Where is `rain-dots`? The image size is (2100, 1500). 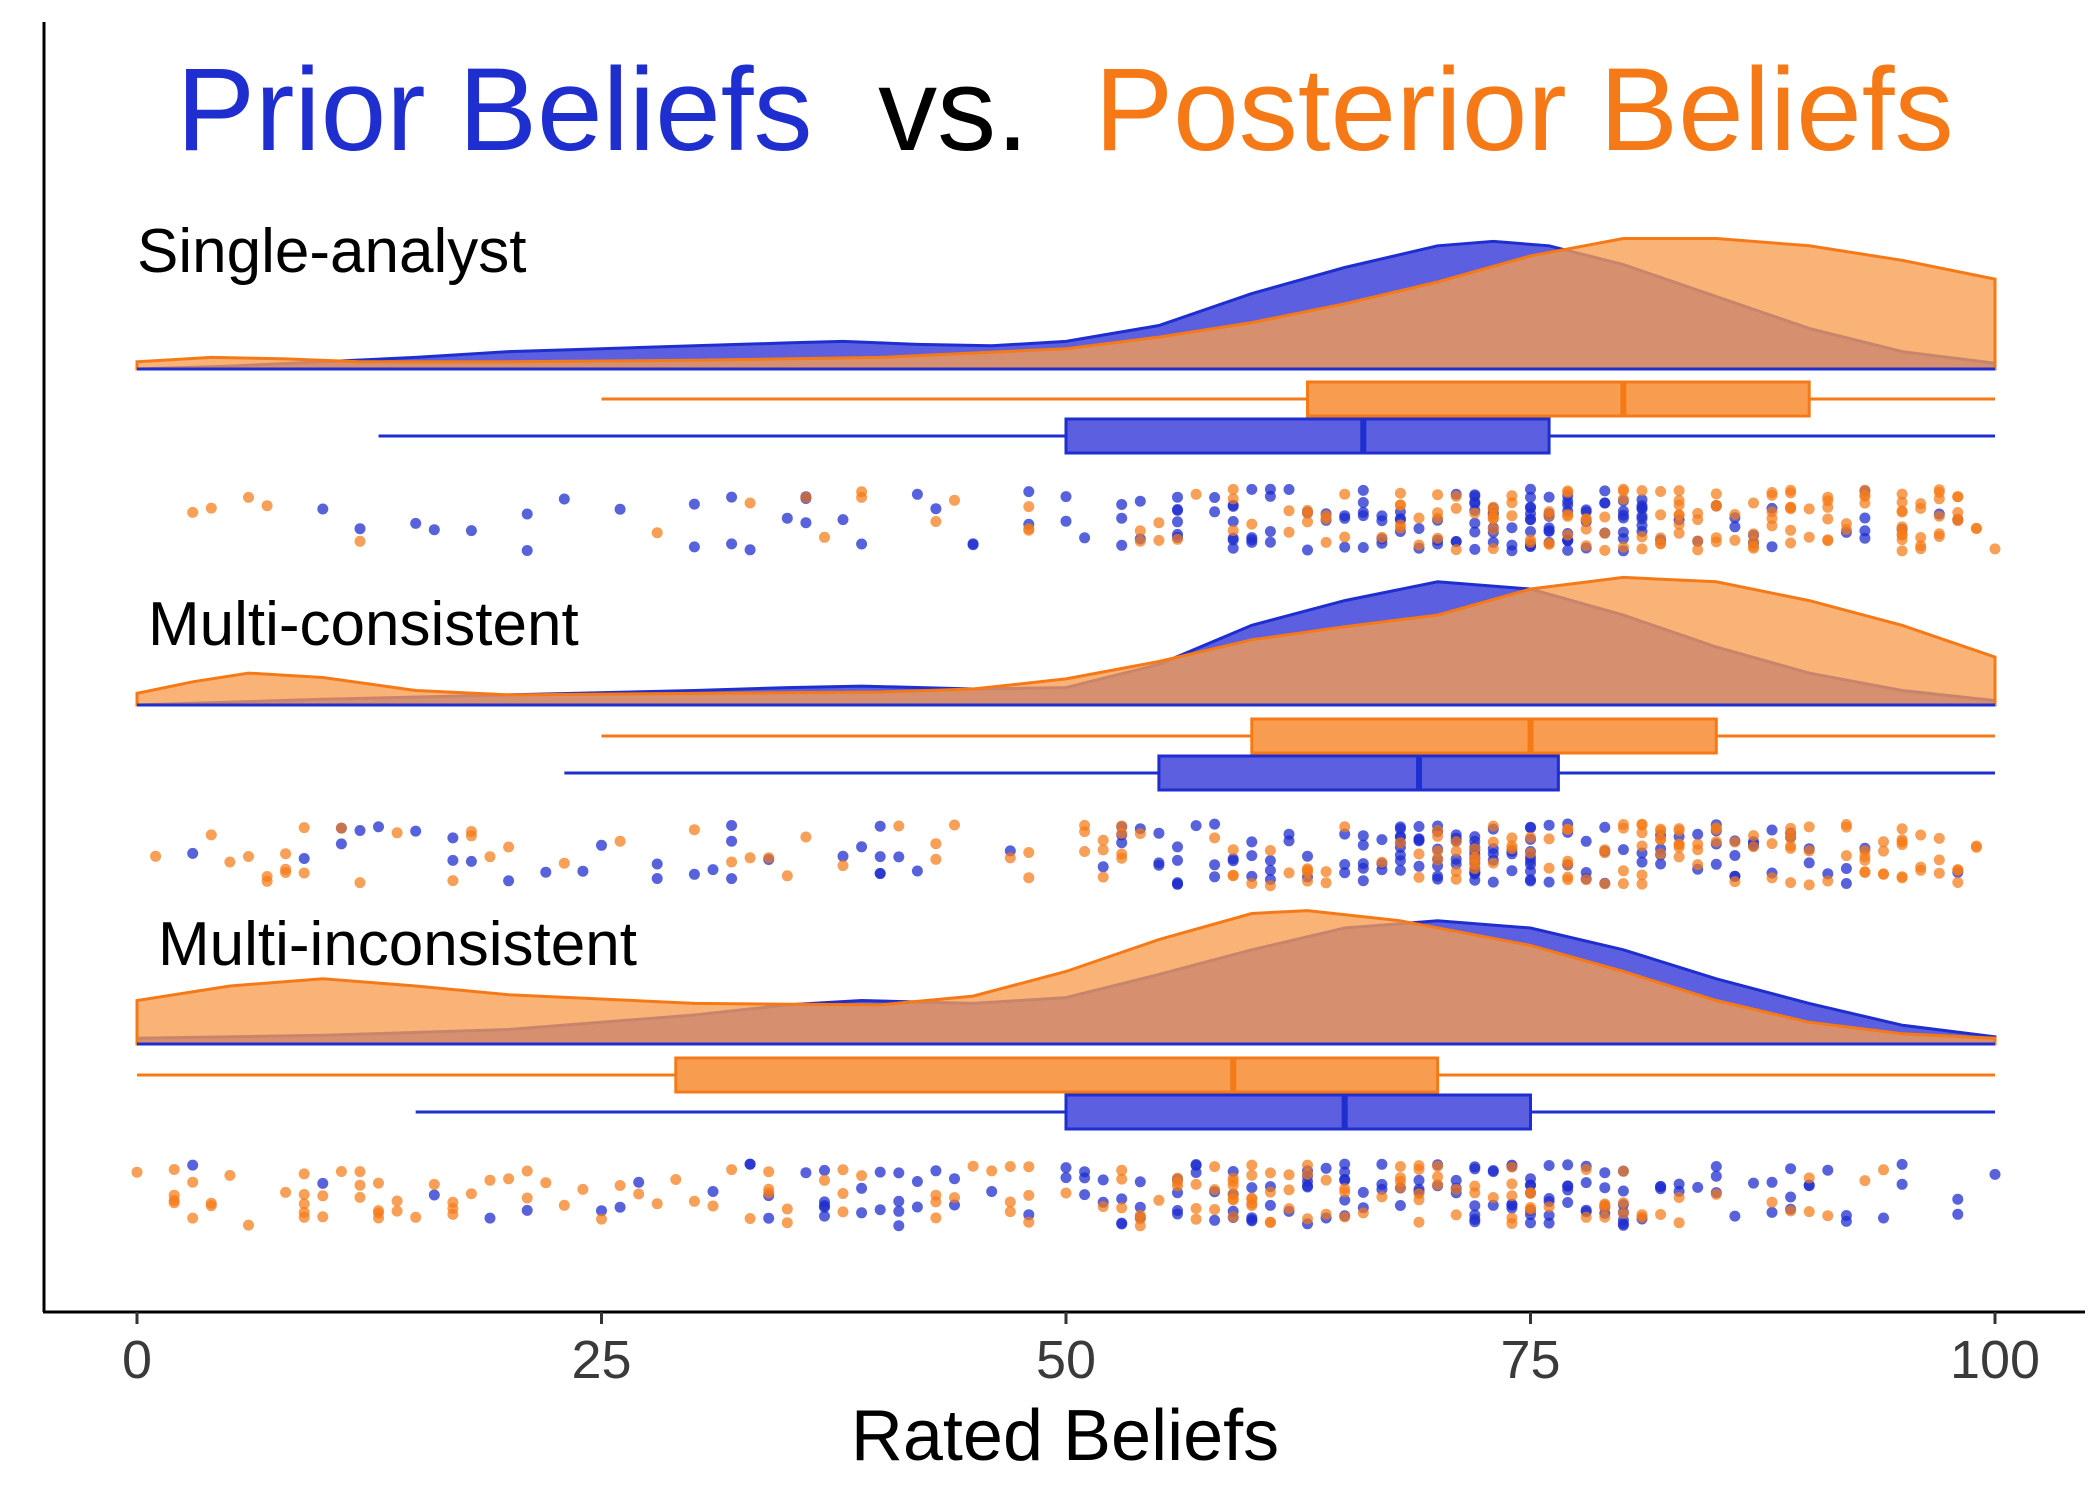
rain-dots is located at coordinates (1066, 855).